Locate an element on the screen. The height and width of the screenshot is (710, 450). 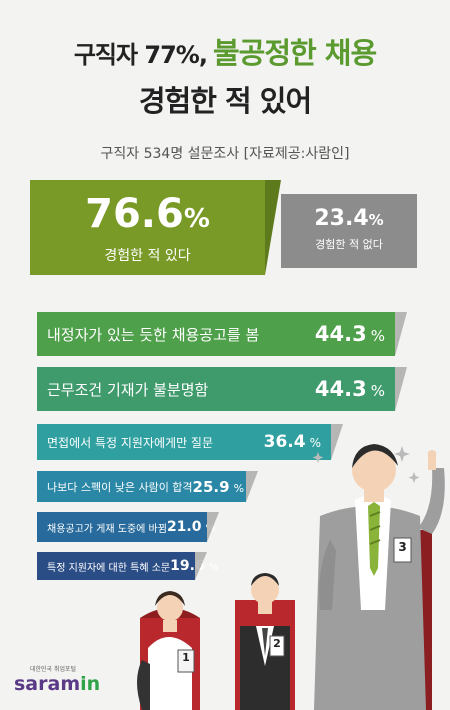
logo-name-main: saram is located at coordinates (47, 684).